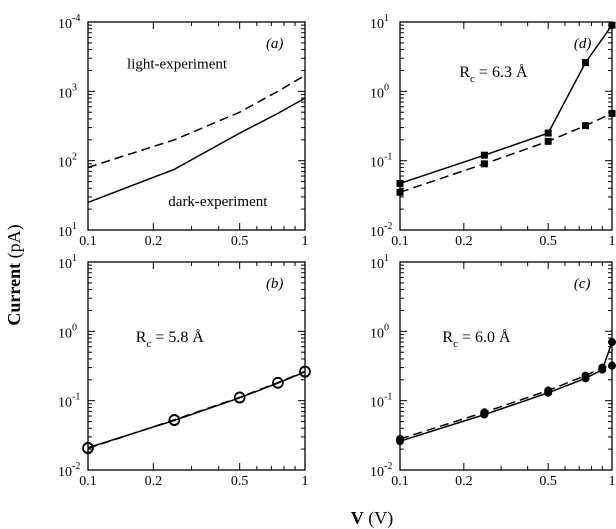  Describe the element at coordinates (583, 44) in the screenshot. I see `panel-label: (d)` at that location.